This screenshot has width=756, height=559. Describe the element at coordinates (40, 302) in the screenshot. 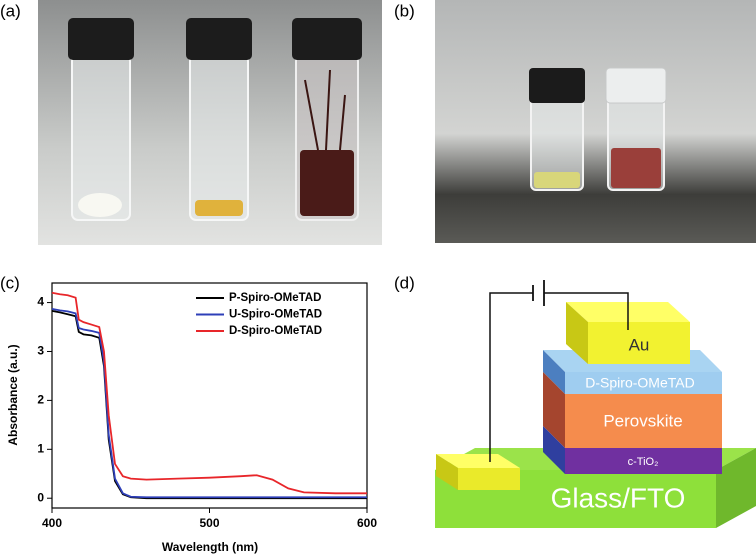

I see `y-tick-label: 4` at that location.